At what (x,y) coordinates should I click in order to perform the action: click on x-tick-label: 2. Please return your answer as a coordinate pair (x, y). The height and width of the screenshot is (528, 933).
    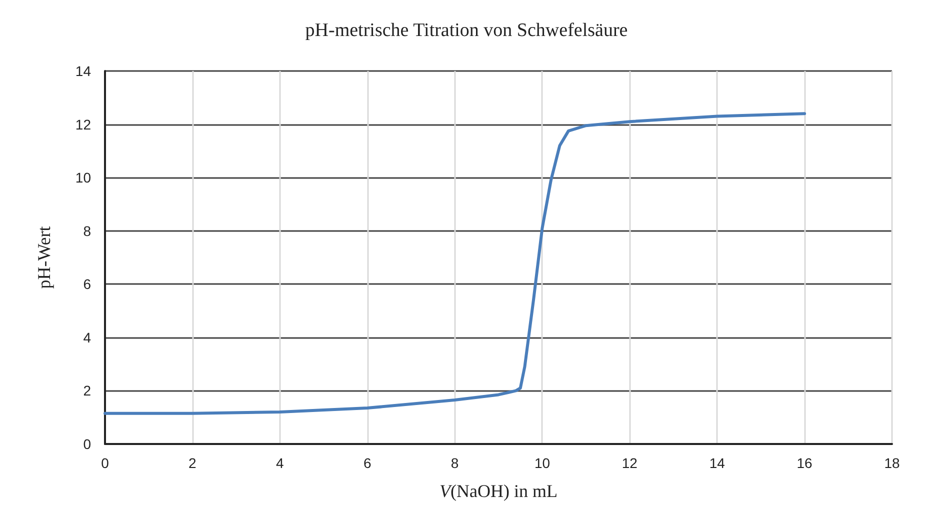
    Looking at the image, I should click on (192, 463).